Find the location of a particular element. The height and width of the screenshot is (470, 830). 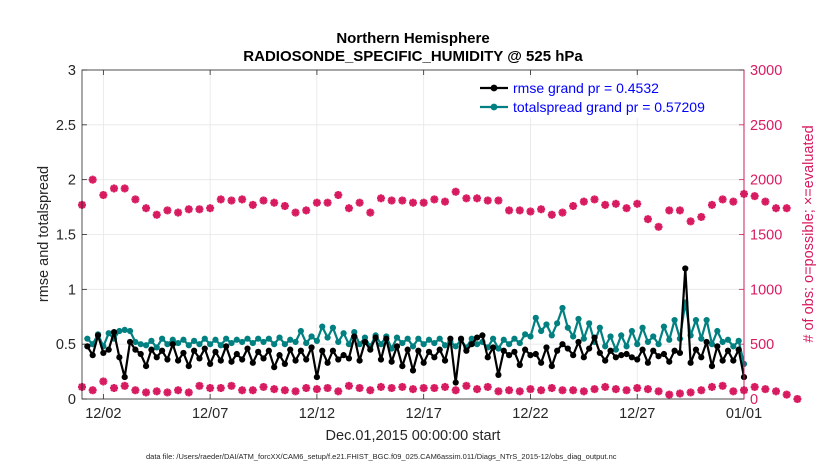

y-tick-label: 2.5 is located at coordinates (66, 126).